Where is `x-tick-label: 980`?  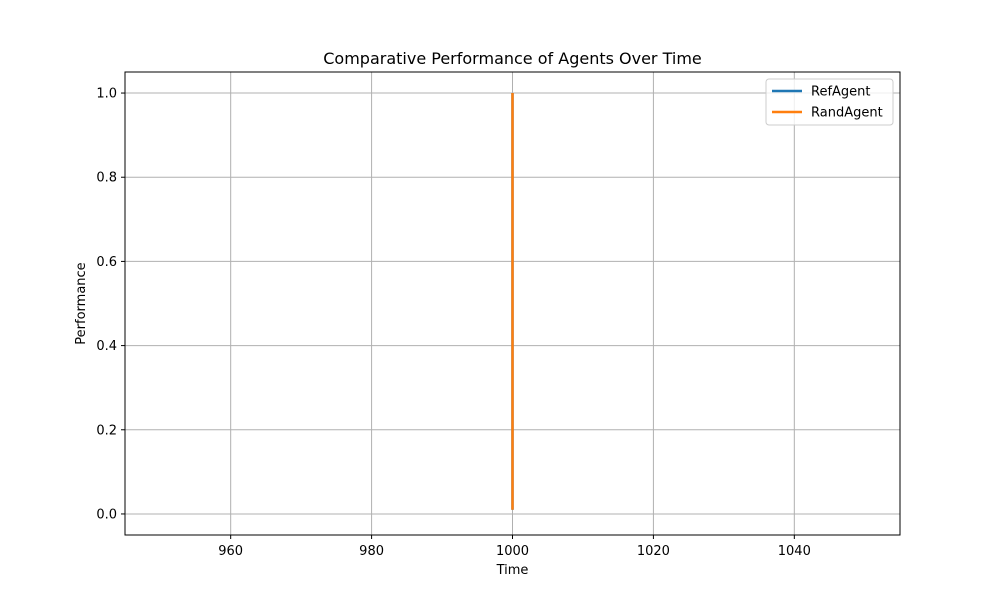
x-tick-label: 980 is located at coordinates (371, 551).